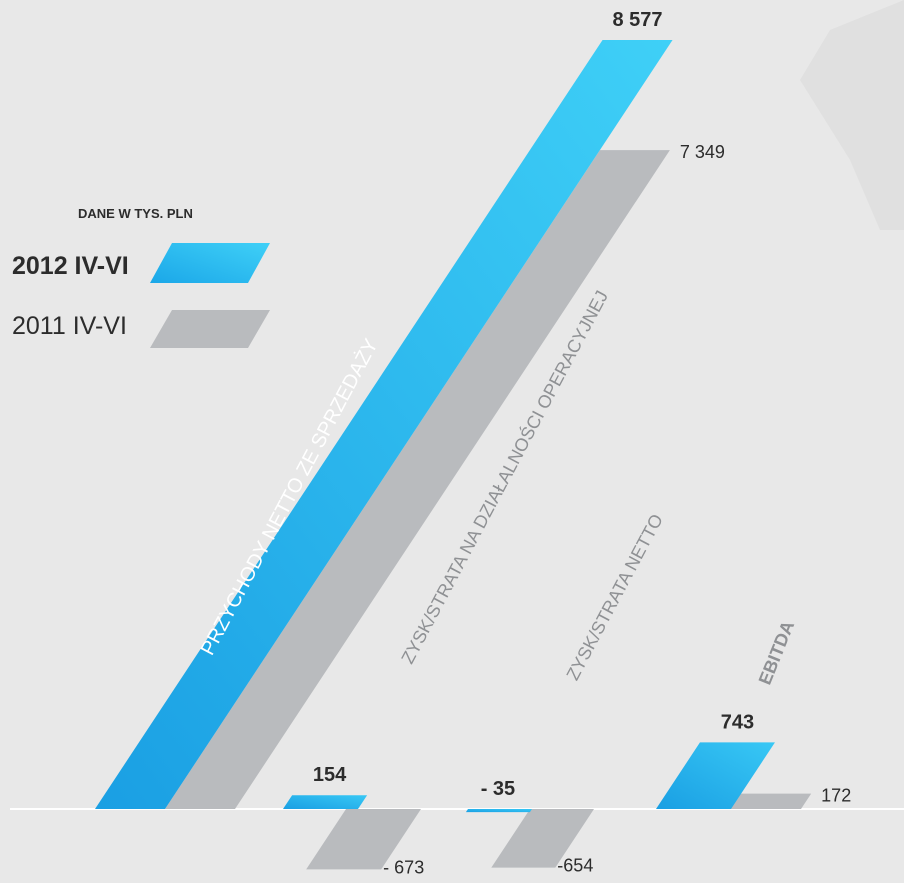 The width and height of the screenshot is (904, 883). I want to click on value-label-2012-3: 743, so click(737, 722).